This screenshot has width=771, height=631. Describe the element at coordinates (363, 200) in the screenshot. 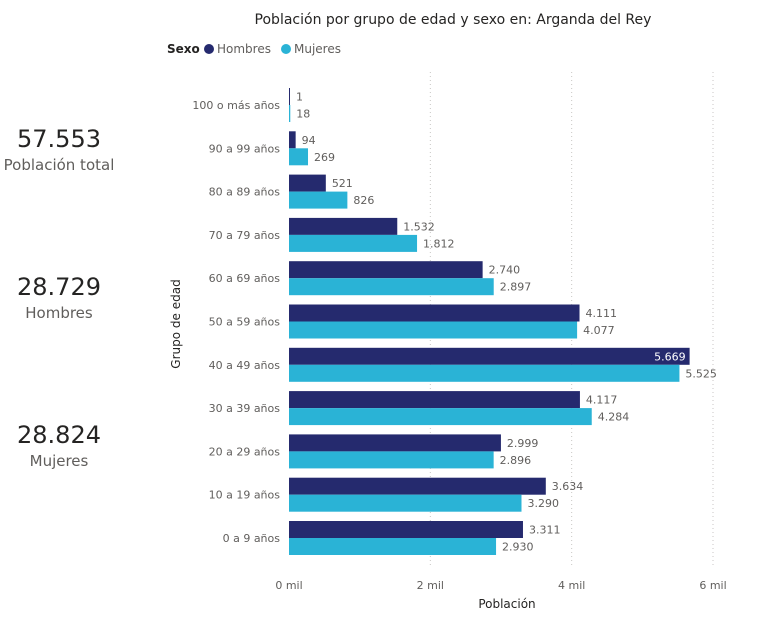

I see `data-label: 826` at that location.